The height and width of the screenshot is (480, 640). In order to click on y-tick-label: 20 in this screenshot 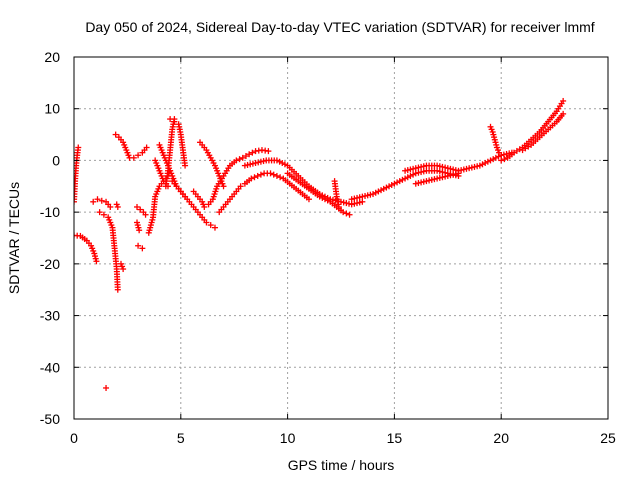, I will do `click(52, 57)`.